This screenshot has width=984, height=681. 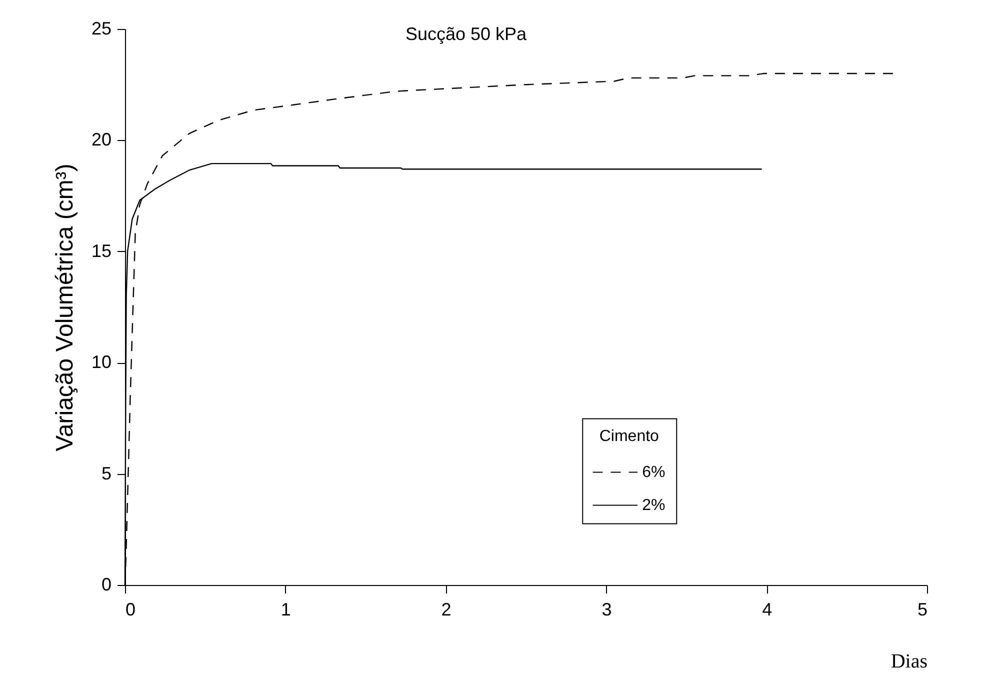 What do you see at coordinates (106, 584) in the screenshot?
I see `y-tick-label: 0` at bounding box center [106, 584].